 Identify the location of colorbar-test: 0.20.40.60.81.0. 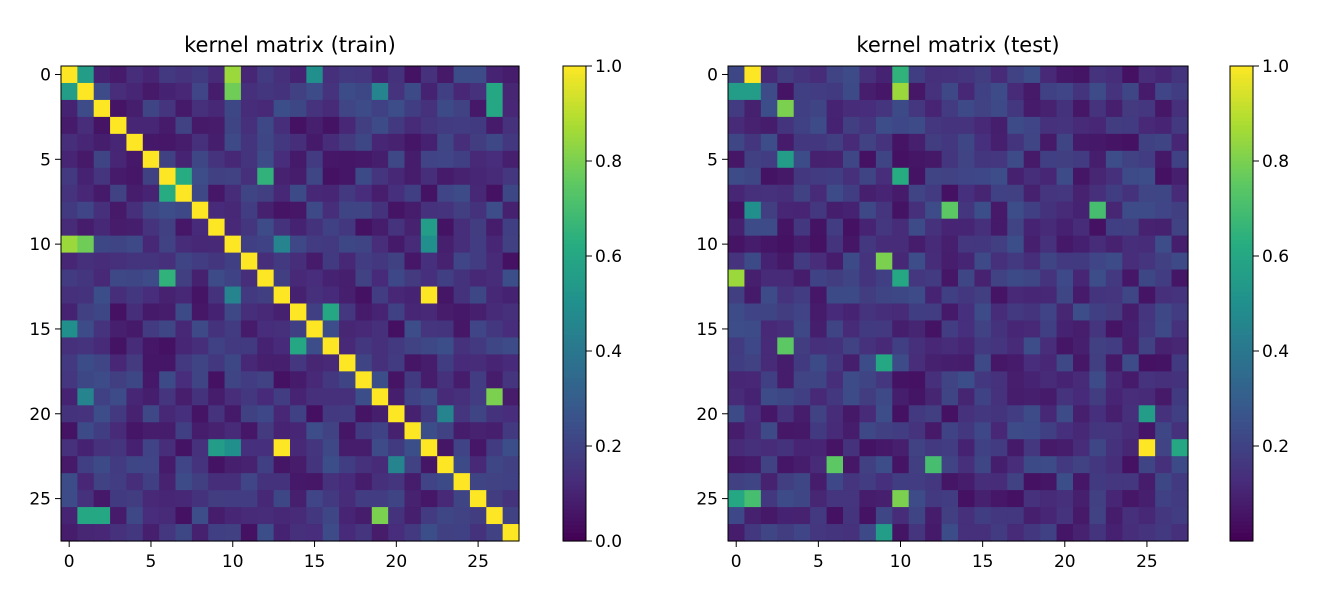
(1259, 299).